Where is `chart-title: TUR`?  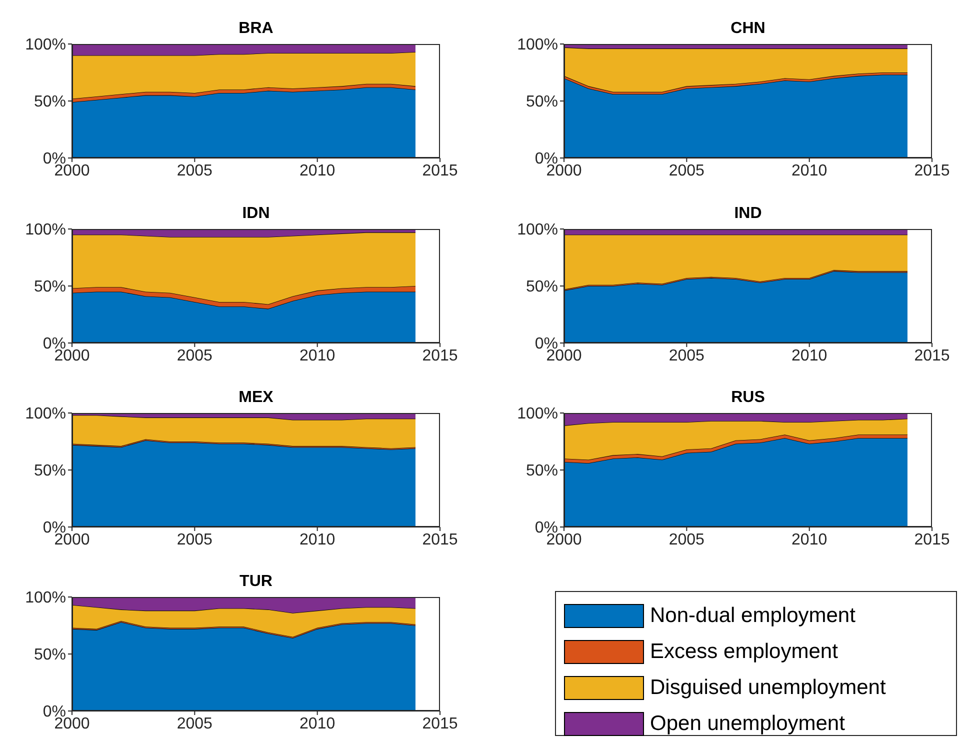
chart-title: TUR is located at coordinates (256, 582).